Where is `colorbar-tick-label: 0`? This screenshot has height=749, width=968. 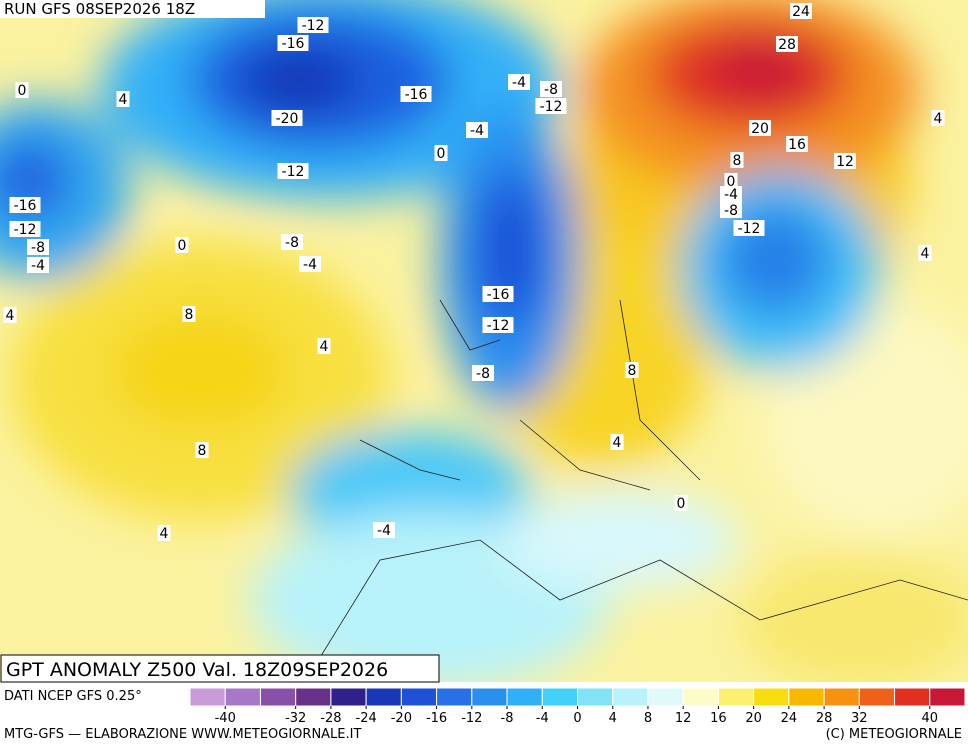 colorbar-tick-label: 0 is located at coordinates (577, 718).